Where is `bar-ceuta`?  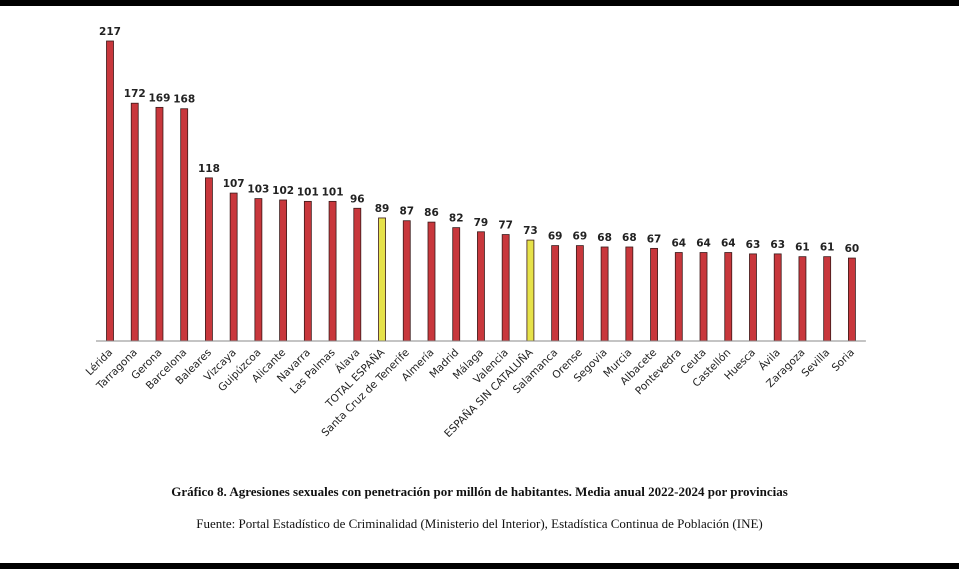 bar-ceuta is located at coordinates (703, 297).